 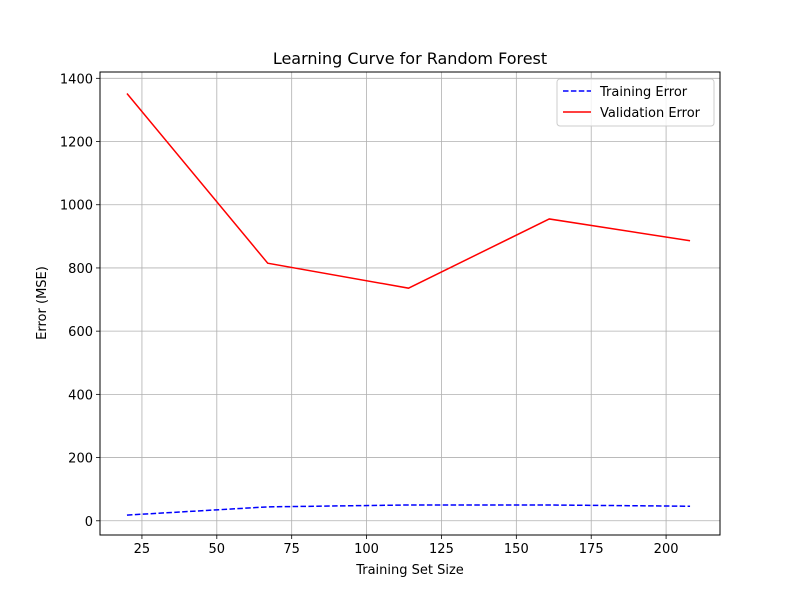 What do you see at coordinates (591, 549) in the screenshot?
I see `x-tick-label: 175` at bounding box center [591, 549].